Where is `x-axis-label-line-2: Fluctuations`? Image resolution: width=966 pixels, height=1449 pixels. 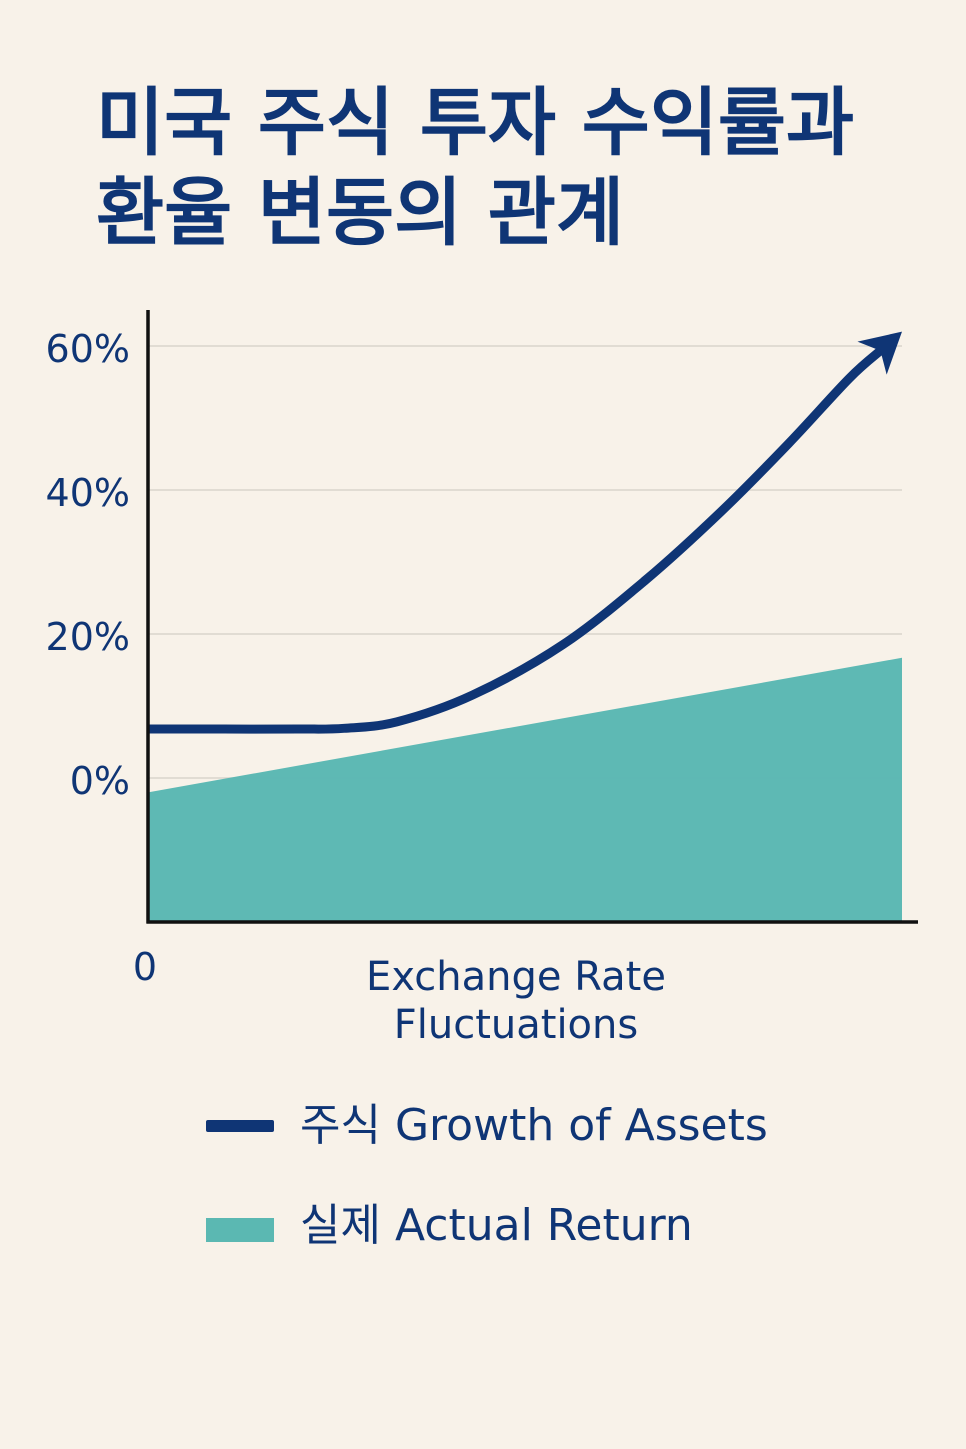
x-axis-label-line-2: Fluctuations is located at coordinates (516, 1025).